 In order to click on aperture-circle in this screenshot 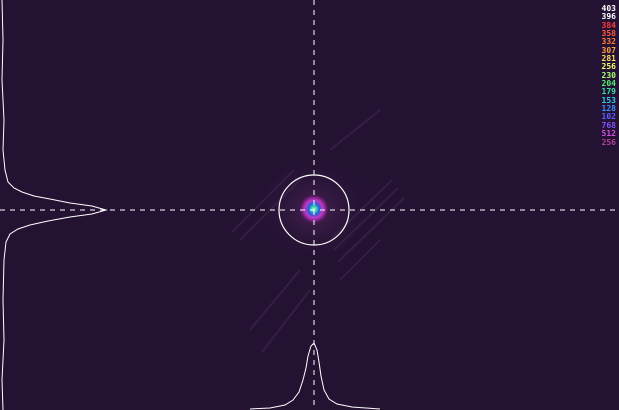, I will do `click(314, 210)`.